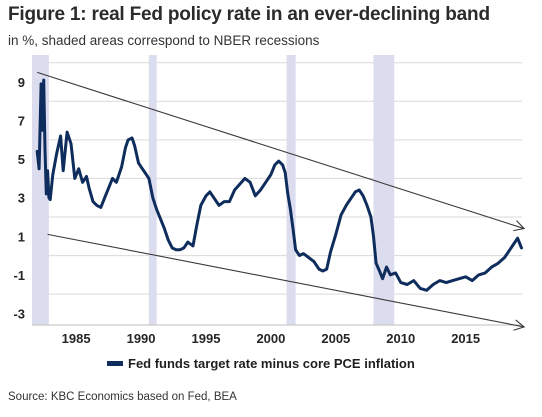 This screenshot has width=542, height=417. I want to click on x-tick-label: 2000, so click(270, 338).